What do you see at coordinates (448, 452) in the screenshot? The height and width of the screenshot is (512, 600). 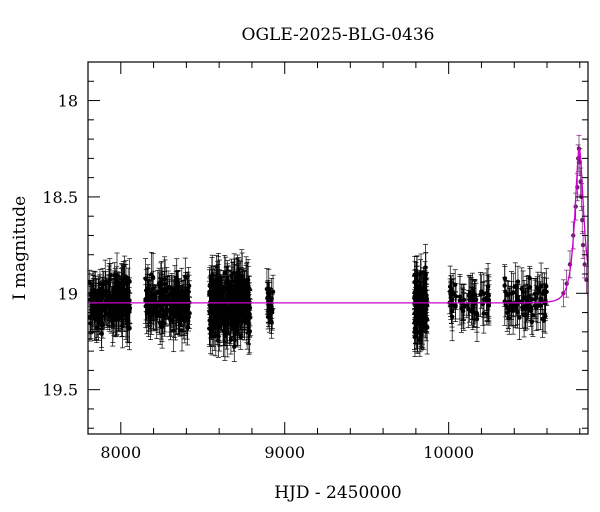 I see `x-tick-label: 10000` at bounding box center [448, 452].